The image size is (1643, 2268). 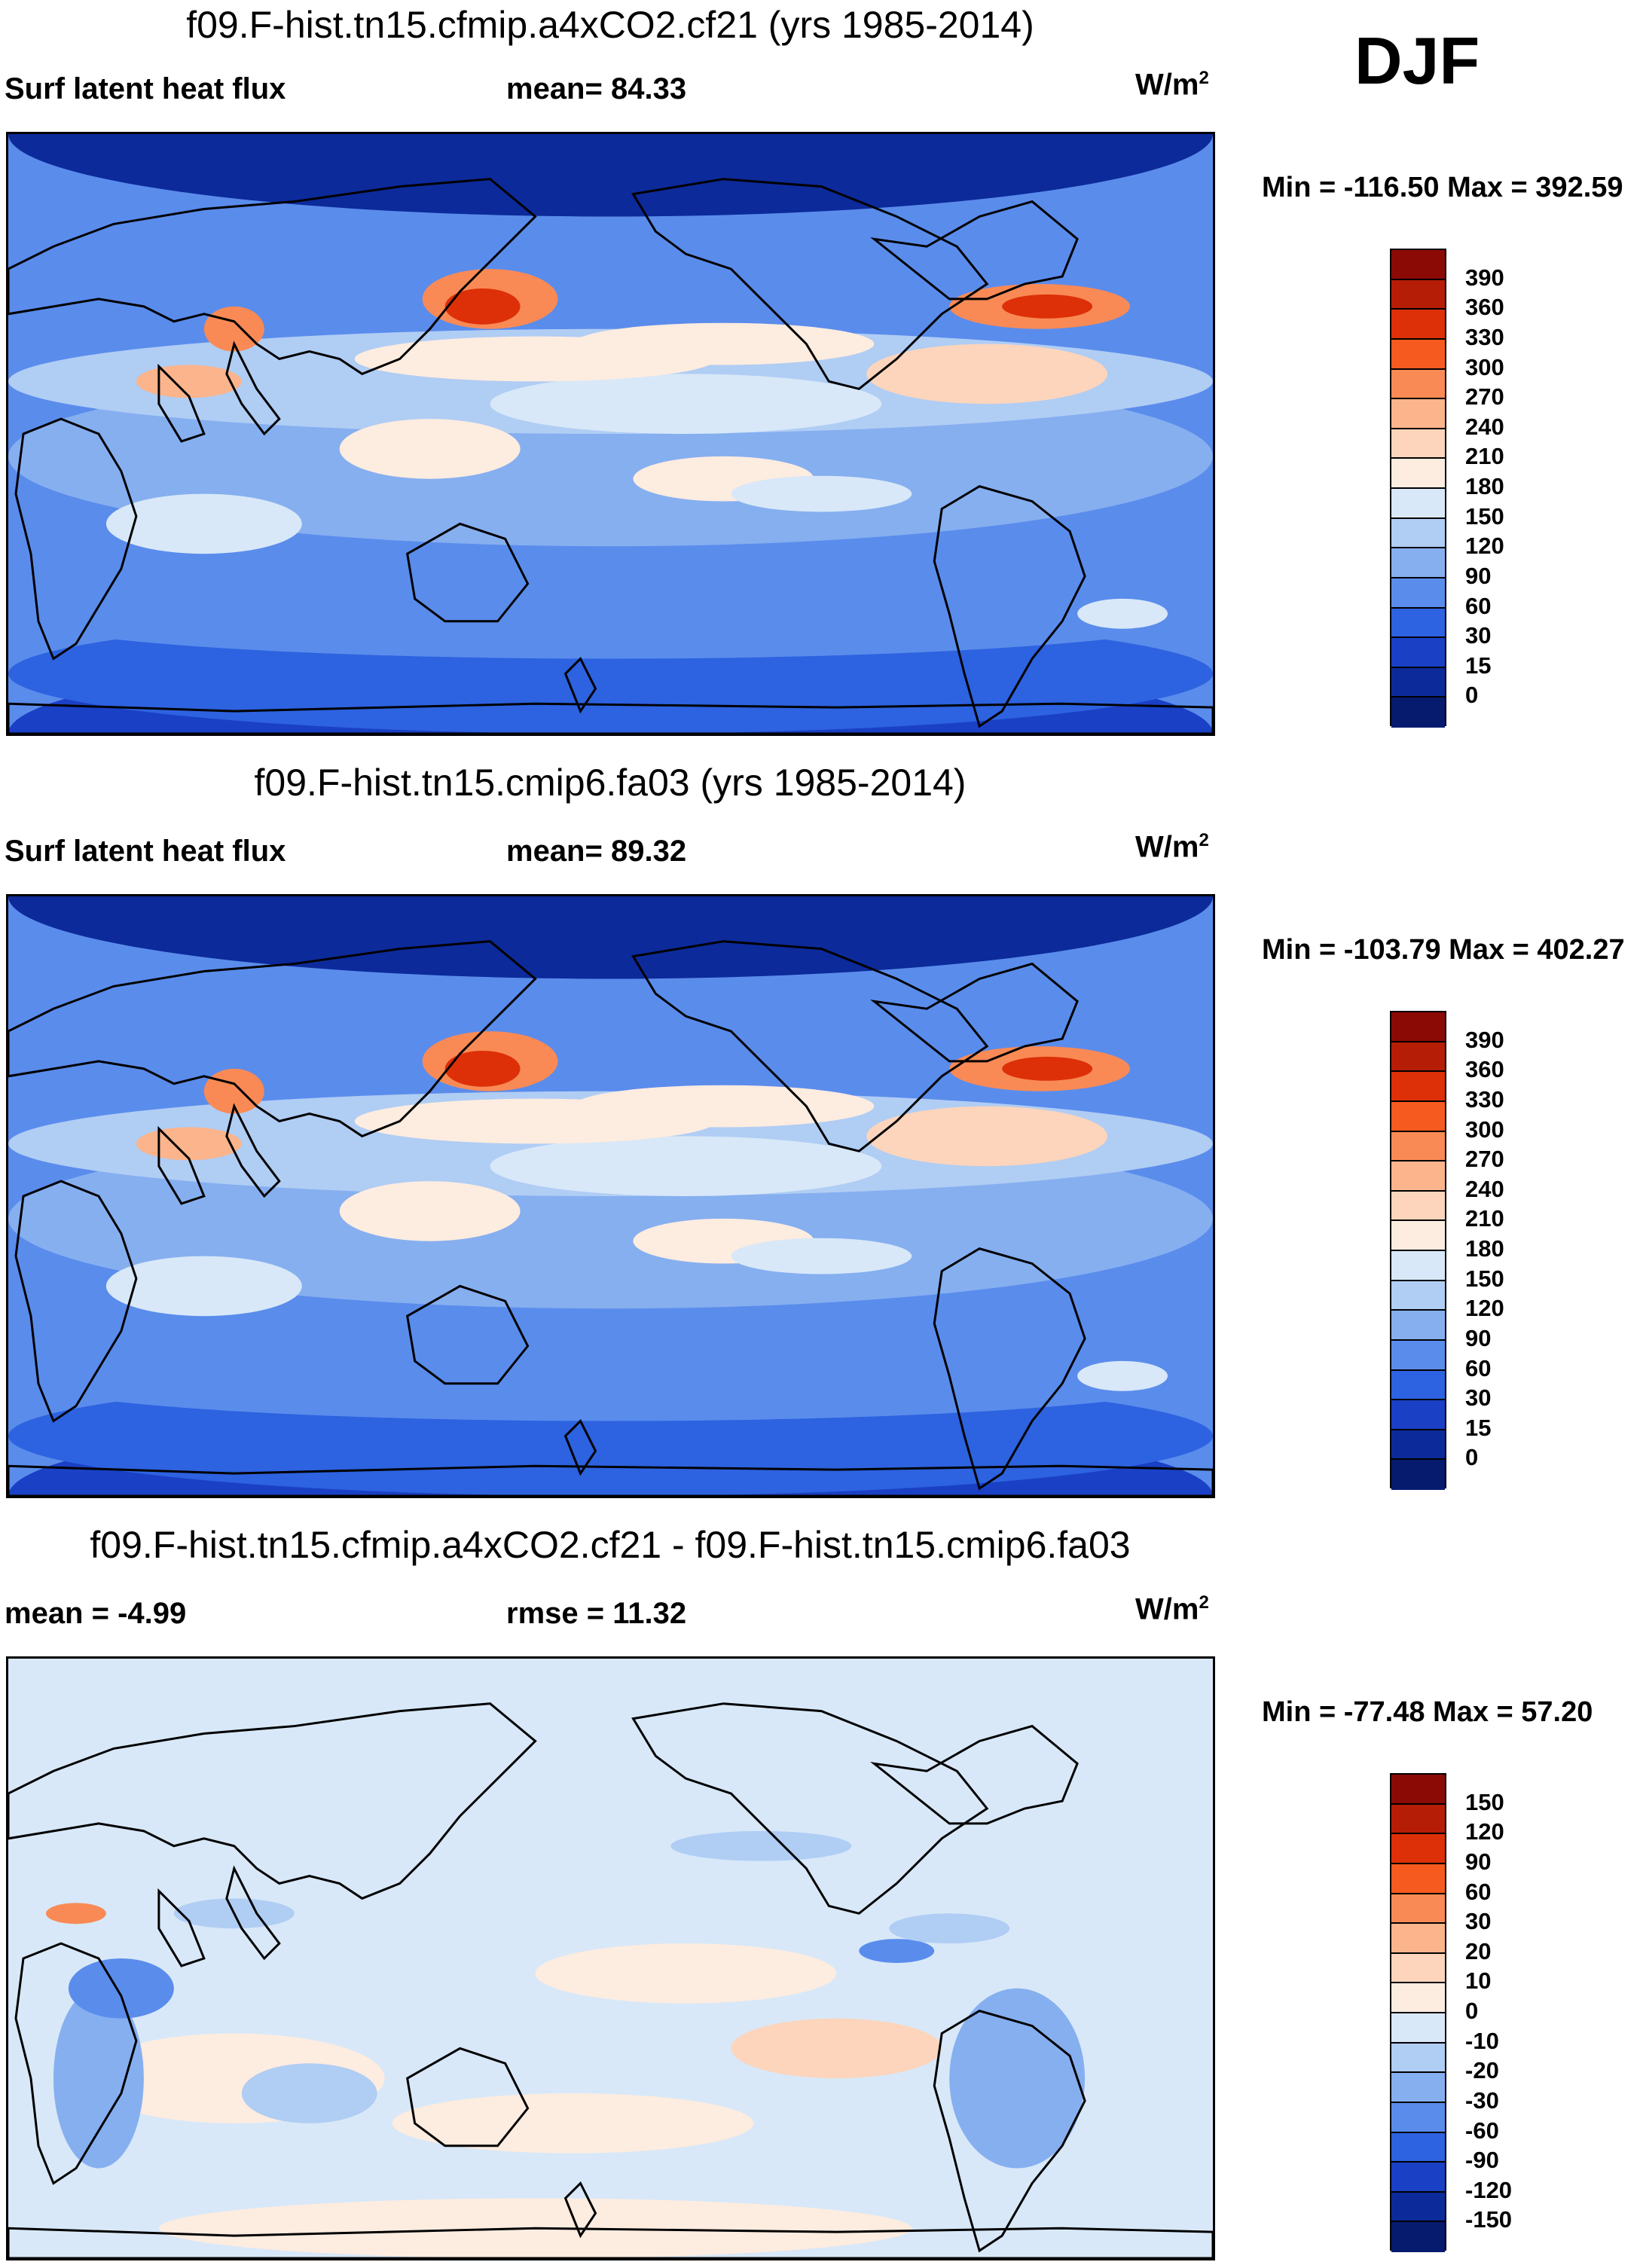 I want to click on colorbar-tick-label: 30, so click(x=1478, y=1398).